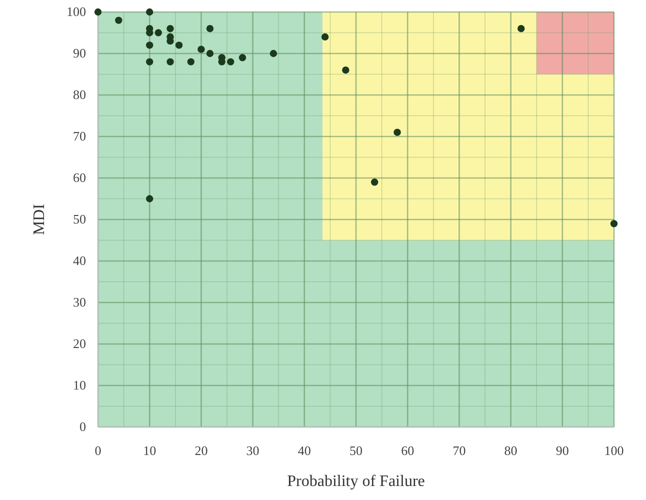  What do you see at coordinates (356, 450) in the screenshot?
I see `x-tick-label: 50` at bounding box center [356, 450].